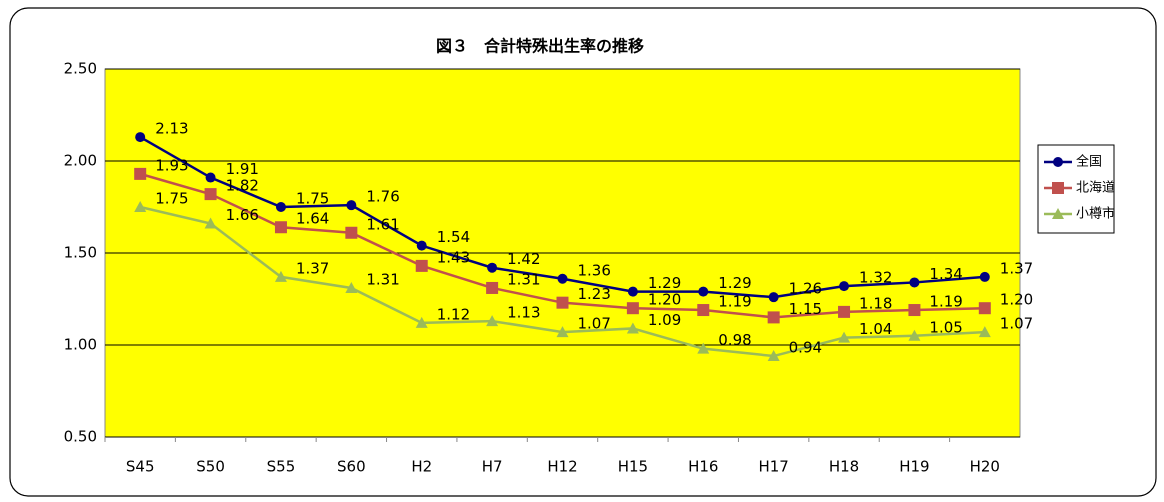 Image resolution: width=1164 pixels, height=502 pixels. What do you see at coordinates (281, 467) in the screenshot?
I see `x-tick-label: S55` at bounding box center [281, 467].